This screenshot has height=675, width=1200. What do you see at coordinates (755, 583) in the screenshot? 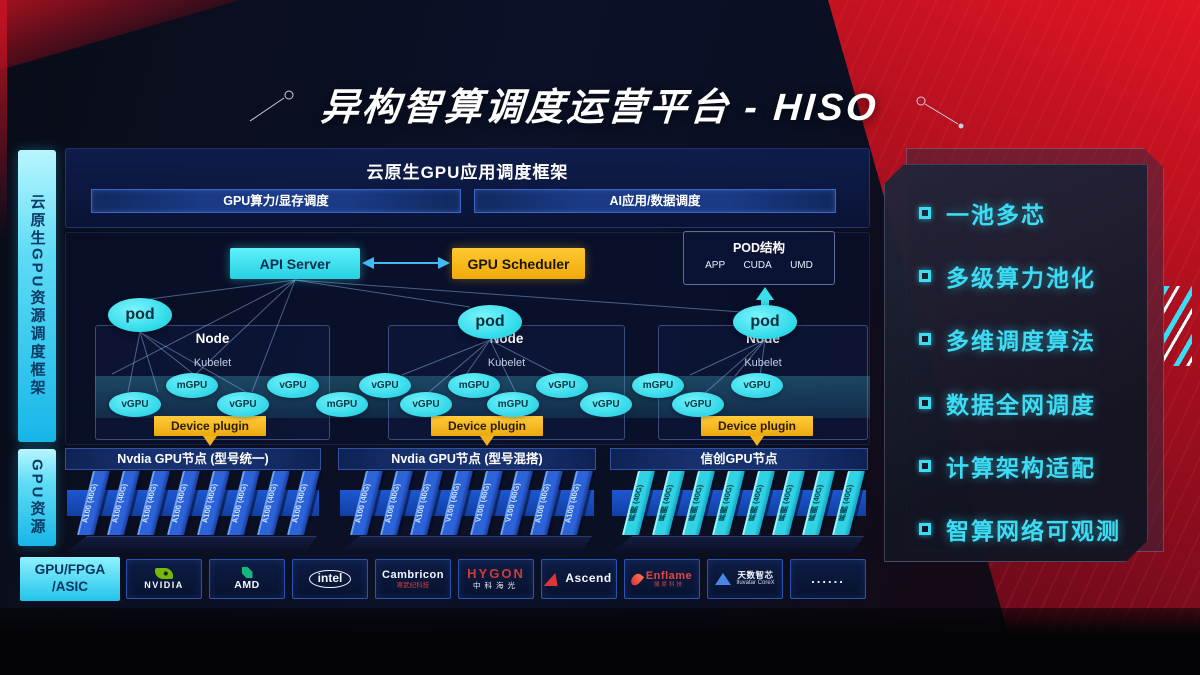
I see `iluvatar-logo-subtext: Iluvatar CoreX` at bounding box center [755, 583].